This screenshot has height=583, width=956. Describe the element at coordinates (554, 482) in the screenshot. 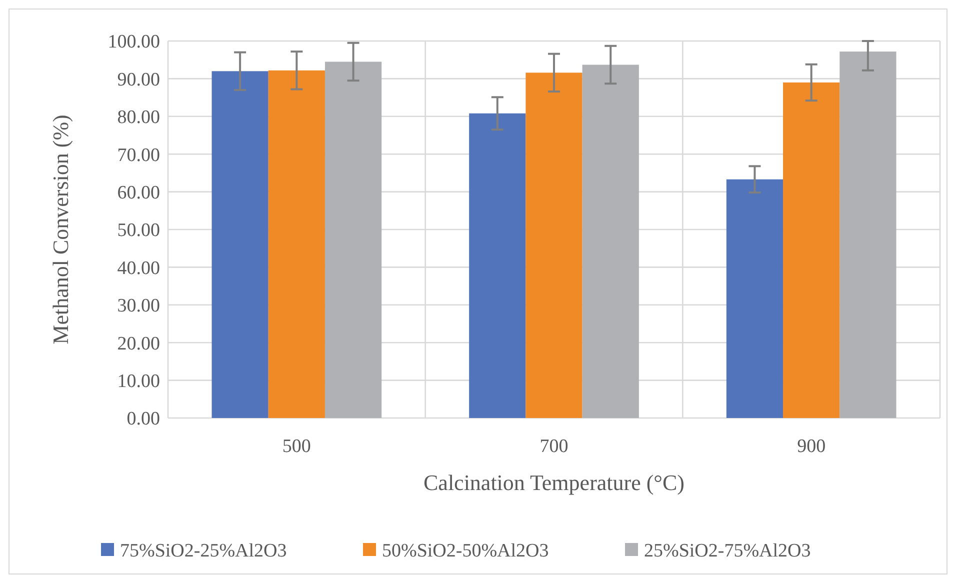

I see `x-axis-title: Calcination Temperature (°C)` at that location.